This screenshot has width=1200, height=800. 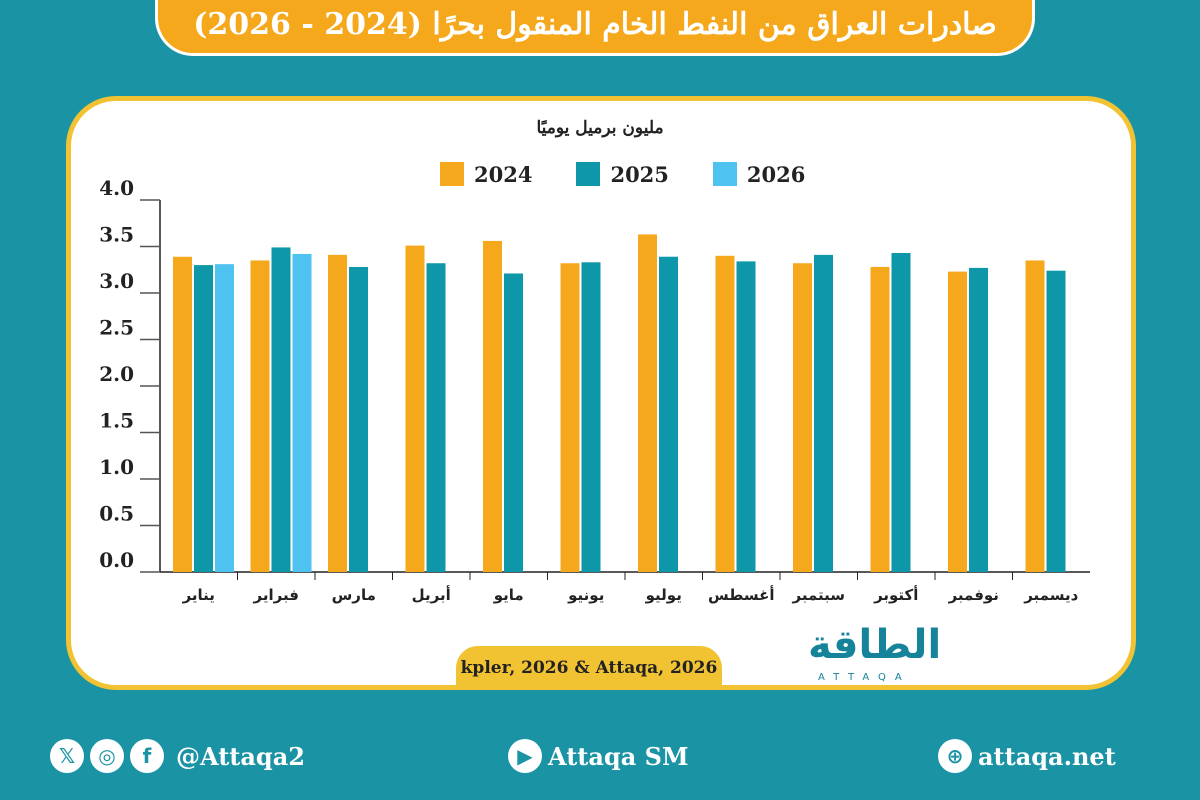 I want to click on legend-item-2024: 2024, so click(x=486, y=174).